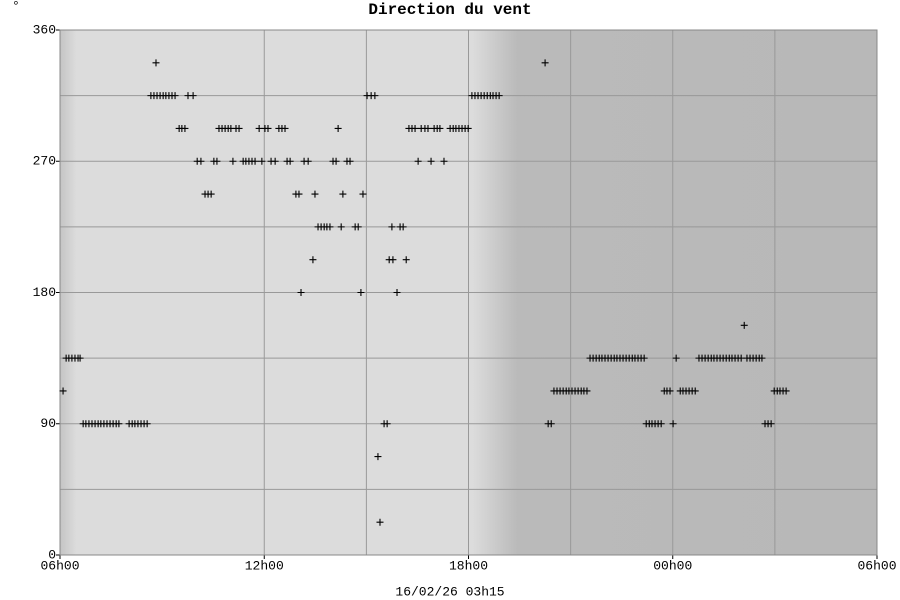  What do you see at coordinates (264, 565) in the screenshot?
I see `x-tick-label: 12h00` at bounding box center [264, 565].